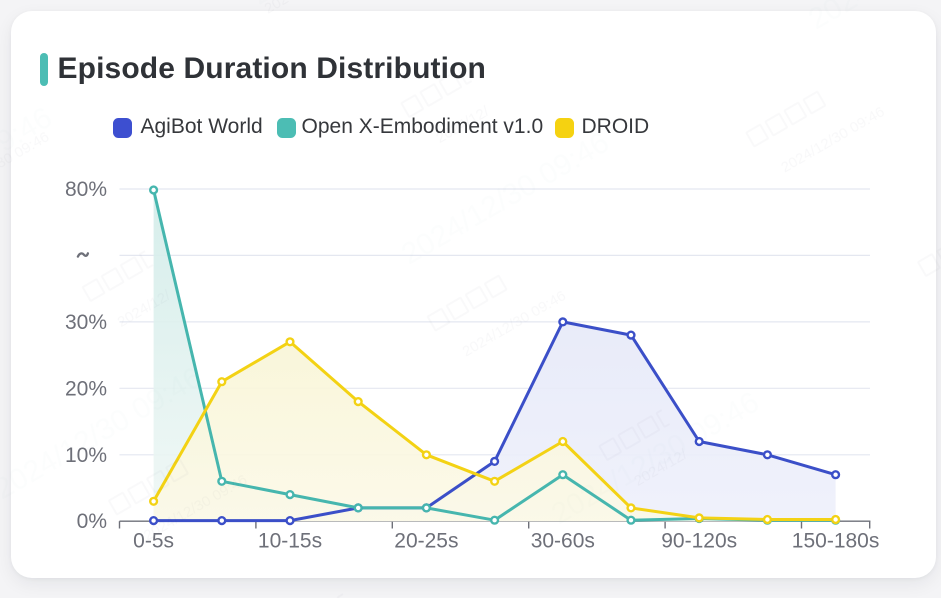 The image size is (941, 598). I want to click on svg-text: 10-15s, so click(290, 541).